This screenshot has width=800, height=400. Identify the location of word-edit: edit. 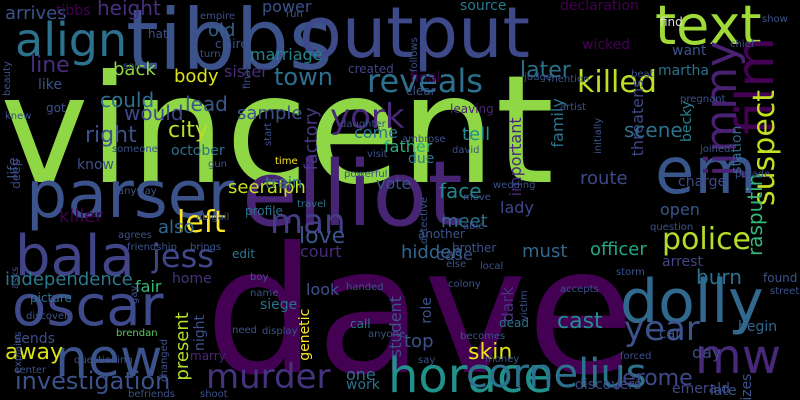
(244, 254).